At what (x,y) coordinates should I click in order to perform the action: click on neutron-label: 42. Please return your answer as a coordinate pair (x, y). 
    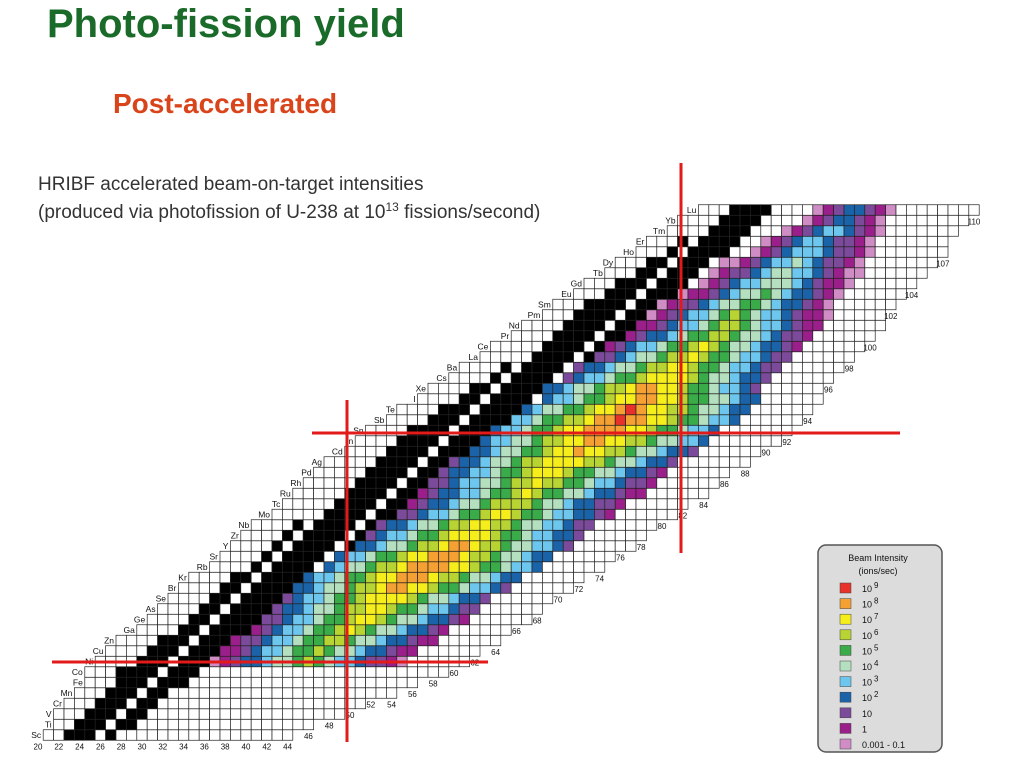
    Looking at the image, I should click on (266, 746).